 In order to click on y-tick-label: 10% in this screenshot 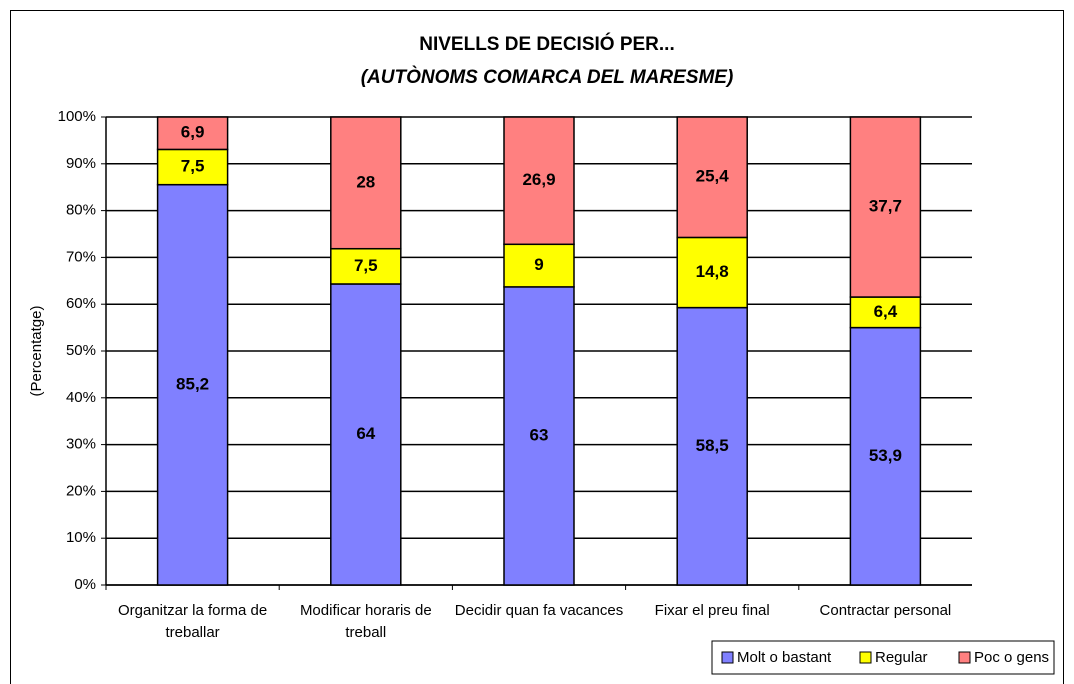, I will do `click(81, 537)`.